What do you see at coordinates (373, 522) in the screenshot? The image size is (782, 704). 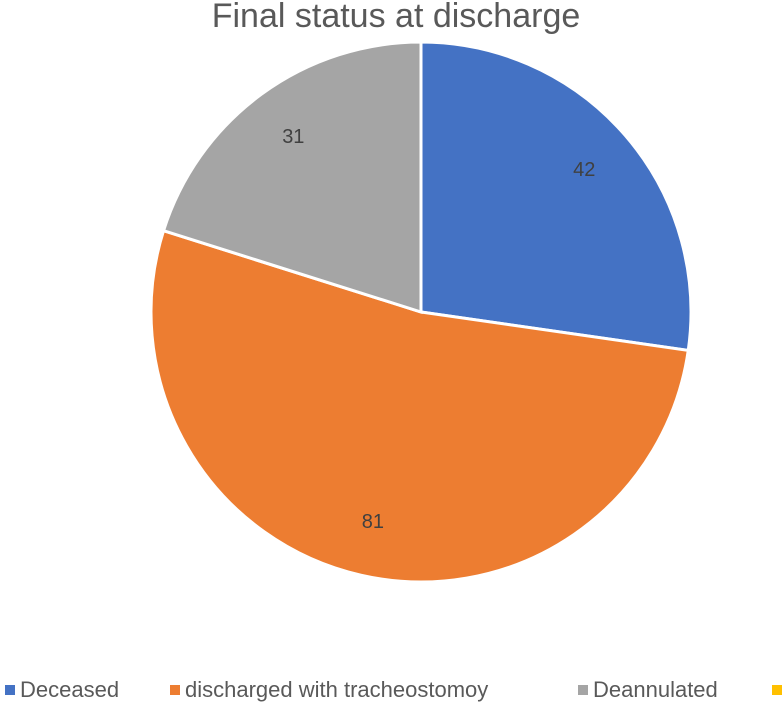 I see `data-label: 81` at bounding box center [373, 522].